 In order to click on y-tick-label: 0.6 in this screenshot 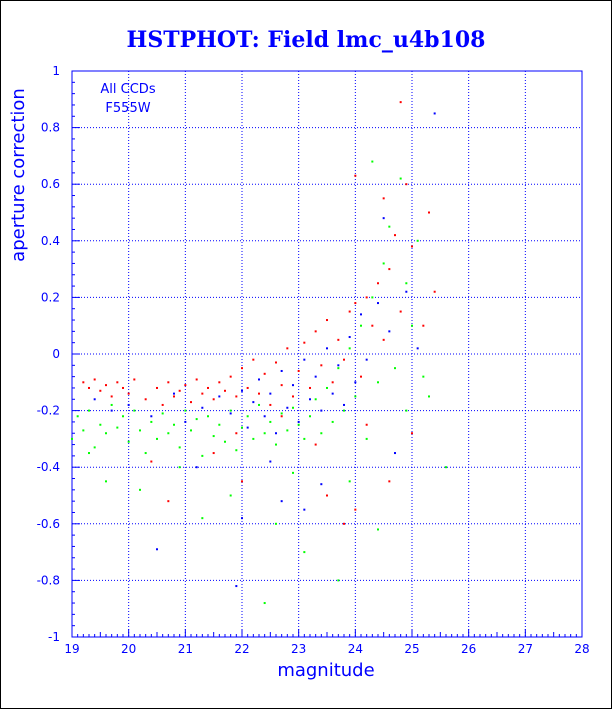, I will do `click(50, 184)`.